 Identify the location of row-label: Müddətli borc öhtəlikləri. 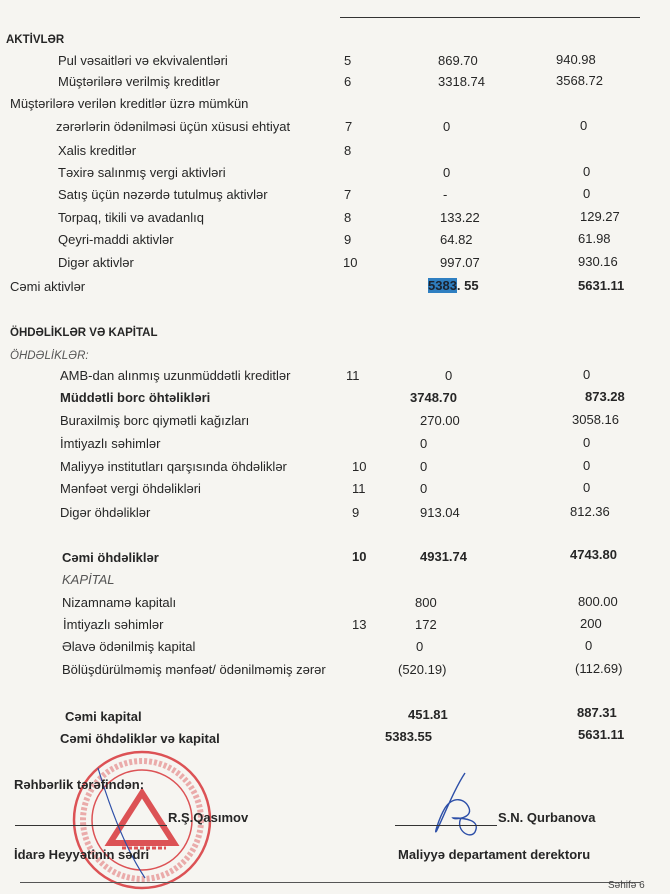
(135, 397).